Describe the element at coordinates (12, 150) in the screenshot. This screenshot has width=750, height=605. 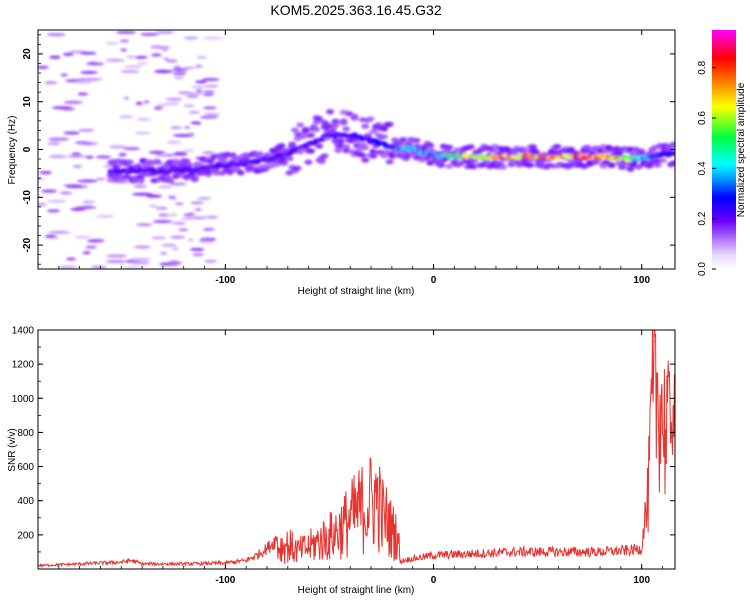
I see `spectrogram-y-axis-label: Frequency (Hz)` at that location.